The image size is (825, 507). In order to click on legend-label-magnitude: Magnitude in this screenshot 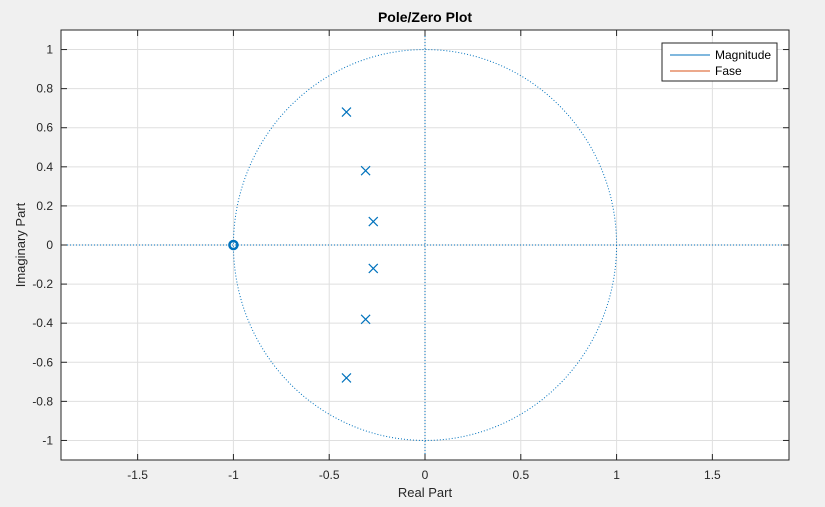, I will do `click(743, 55)`.